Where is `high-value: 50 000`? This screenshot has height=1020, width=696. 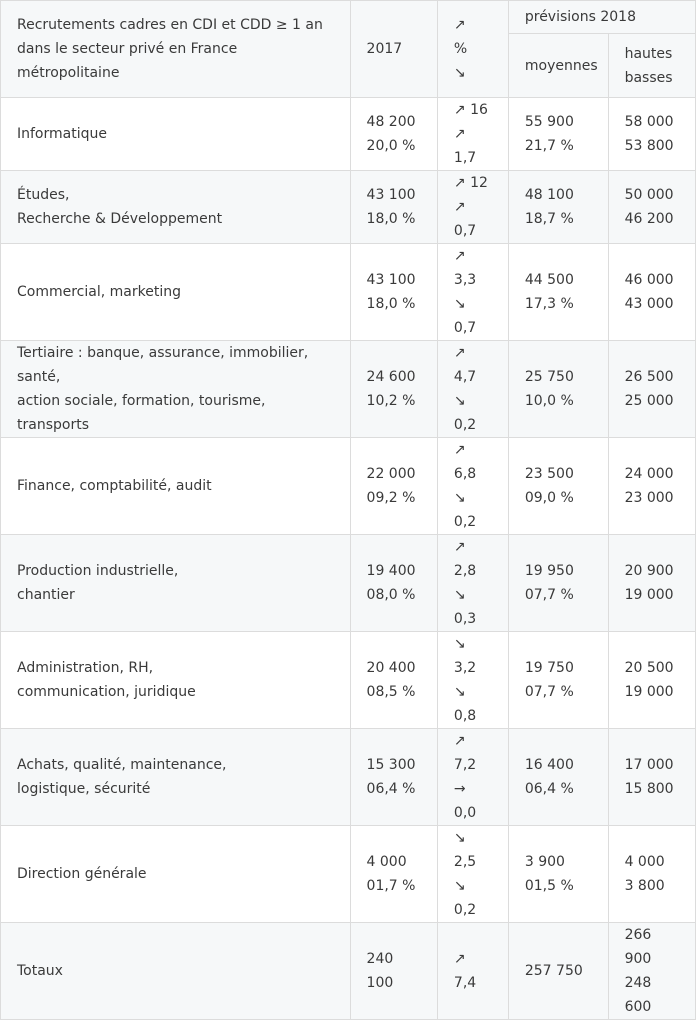
high-value: 50 000 is located at coordinates (649, 195).